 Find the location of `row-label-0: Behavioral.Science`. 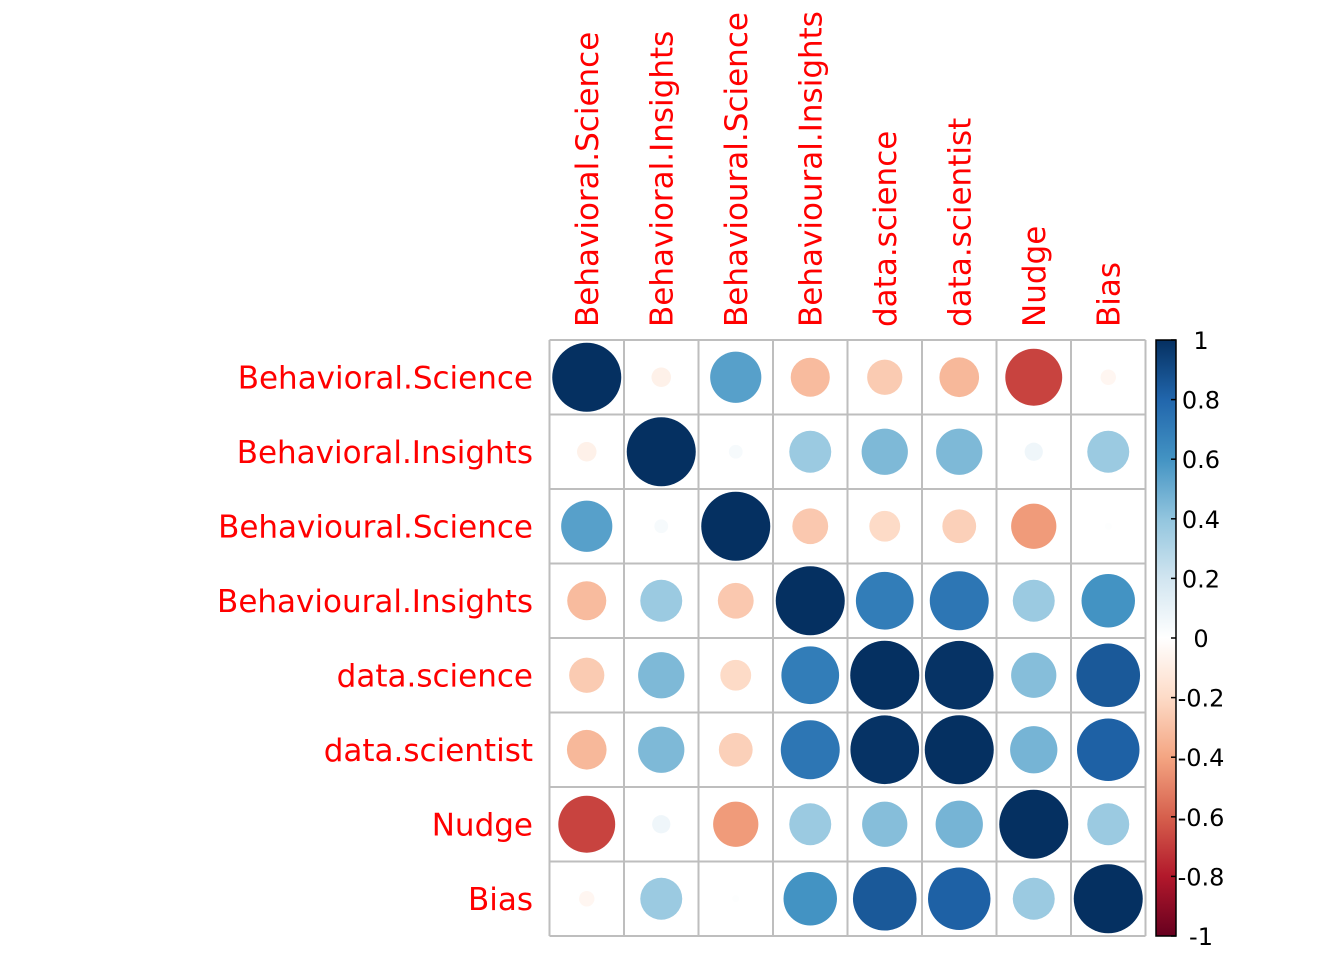

row-label-0: Behavioral.Science is located at coordinates (385, 378).